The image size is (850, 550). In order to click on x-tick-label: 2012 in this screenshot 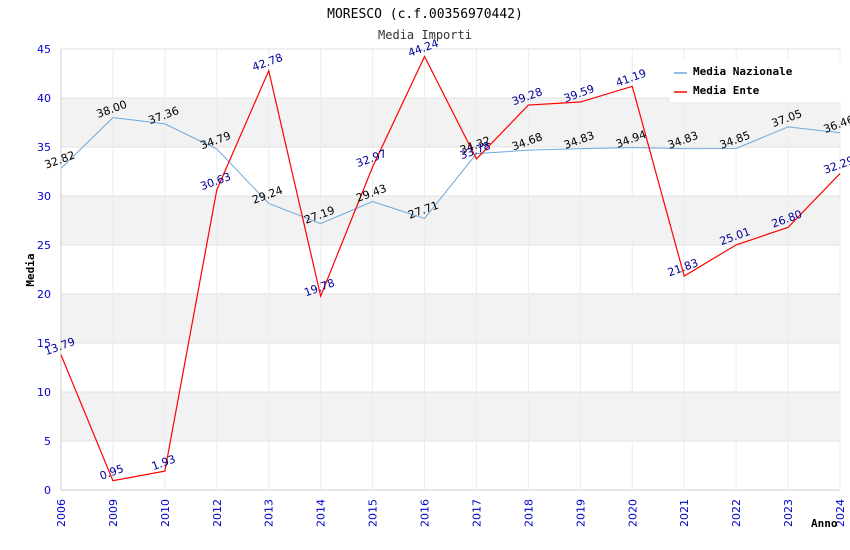, I will do `click(217, 513)`.